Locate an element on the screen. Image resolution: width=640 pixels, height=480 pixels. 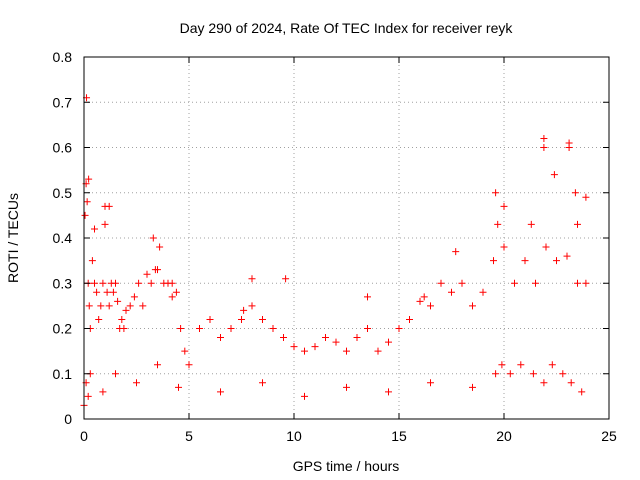
y-tick-label: 0.8 is located at coordinates (63, 57).